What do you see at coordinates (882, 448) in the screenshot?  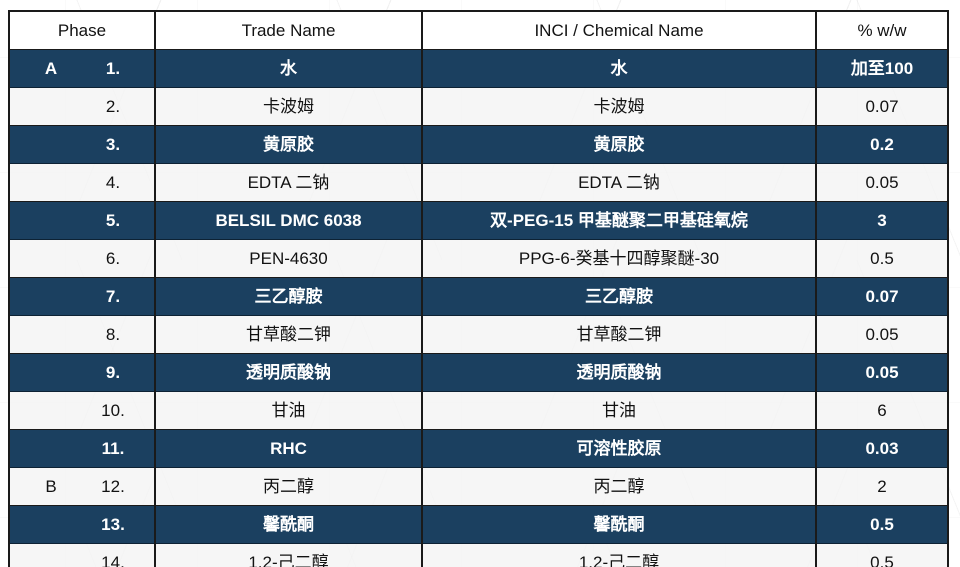 I see `cell-percent-ww-text: 0.03` at bounding box center [882, 448].